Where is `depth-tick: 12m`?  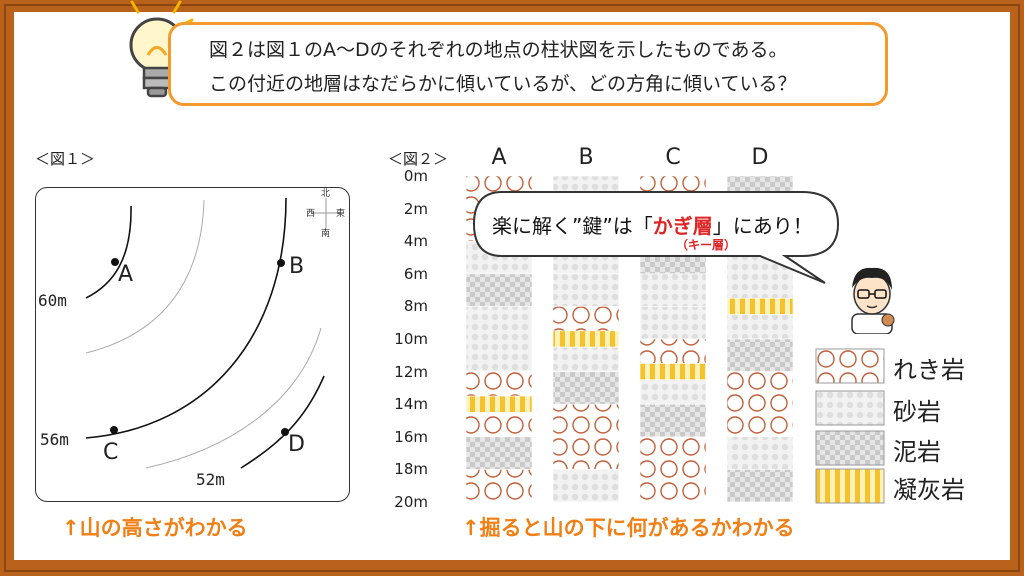
depth-tick: 12m is located at coordinates (411, 371).